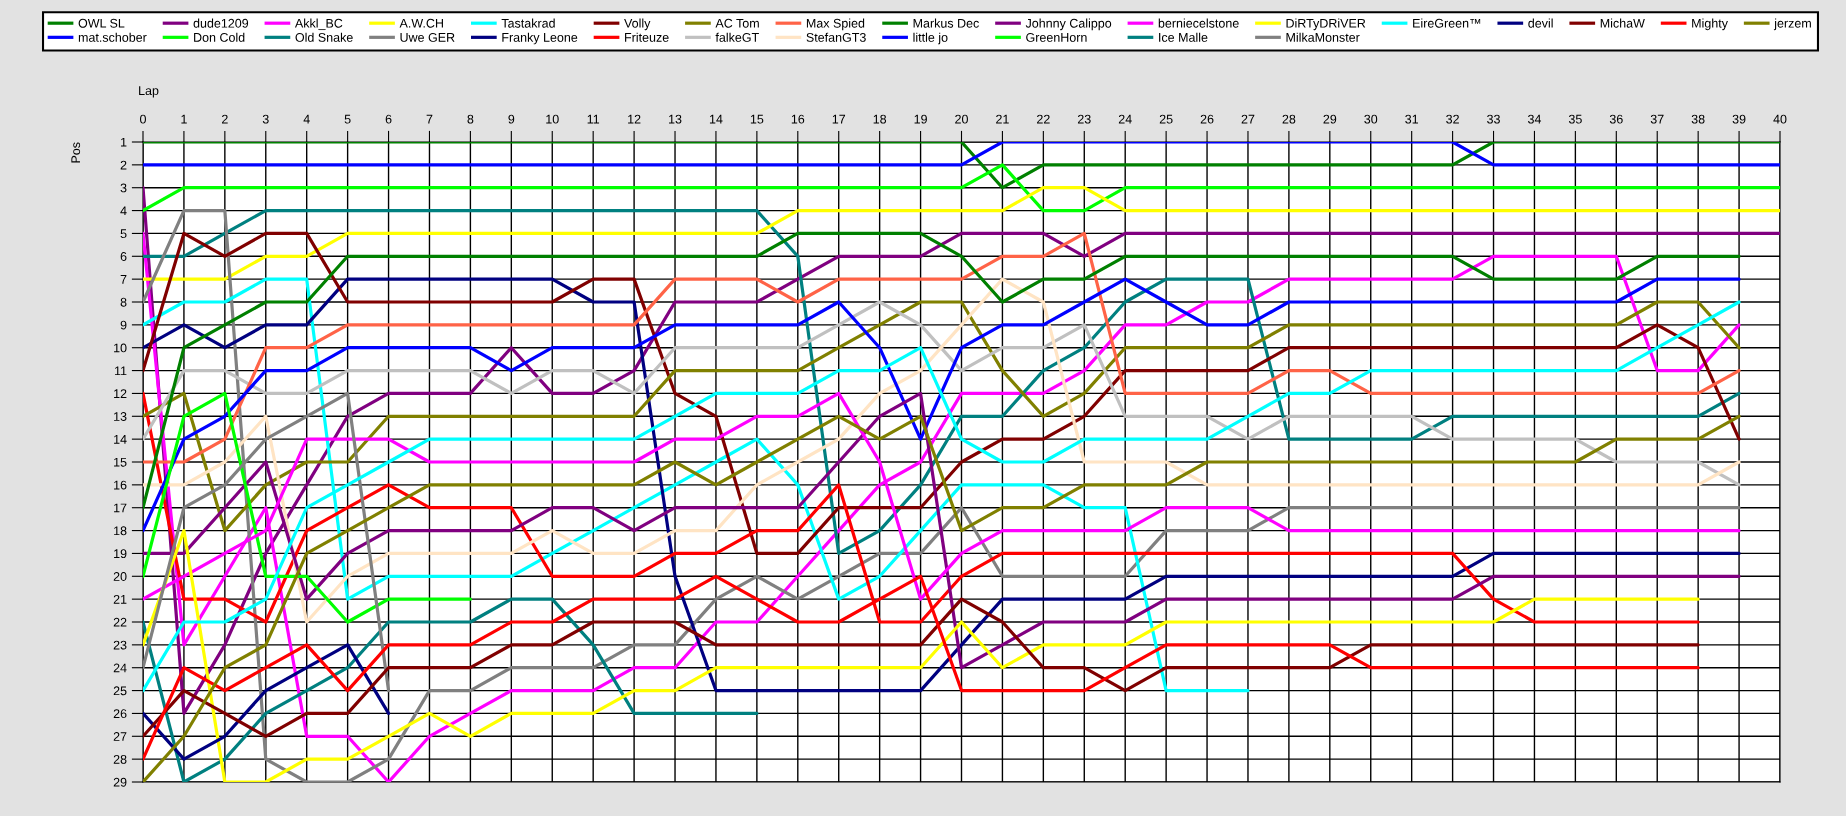 The width and height of the screenshot is (1846, 816). What do you see at coordinates (1330, 119) in the screenshot?
I see `x-tick-label: 29` at bounding box center [1330, 119].